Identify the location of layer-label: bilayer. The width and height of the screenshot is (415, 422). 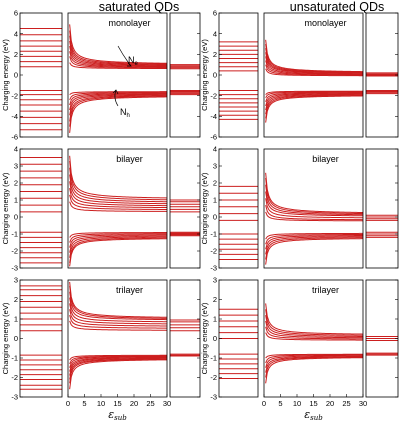
(129, 159).